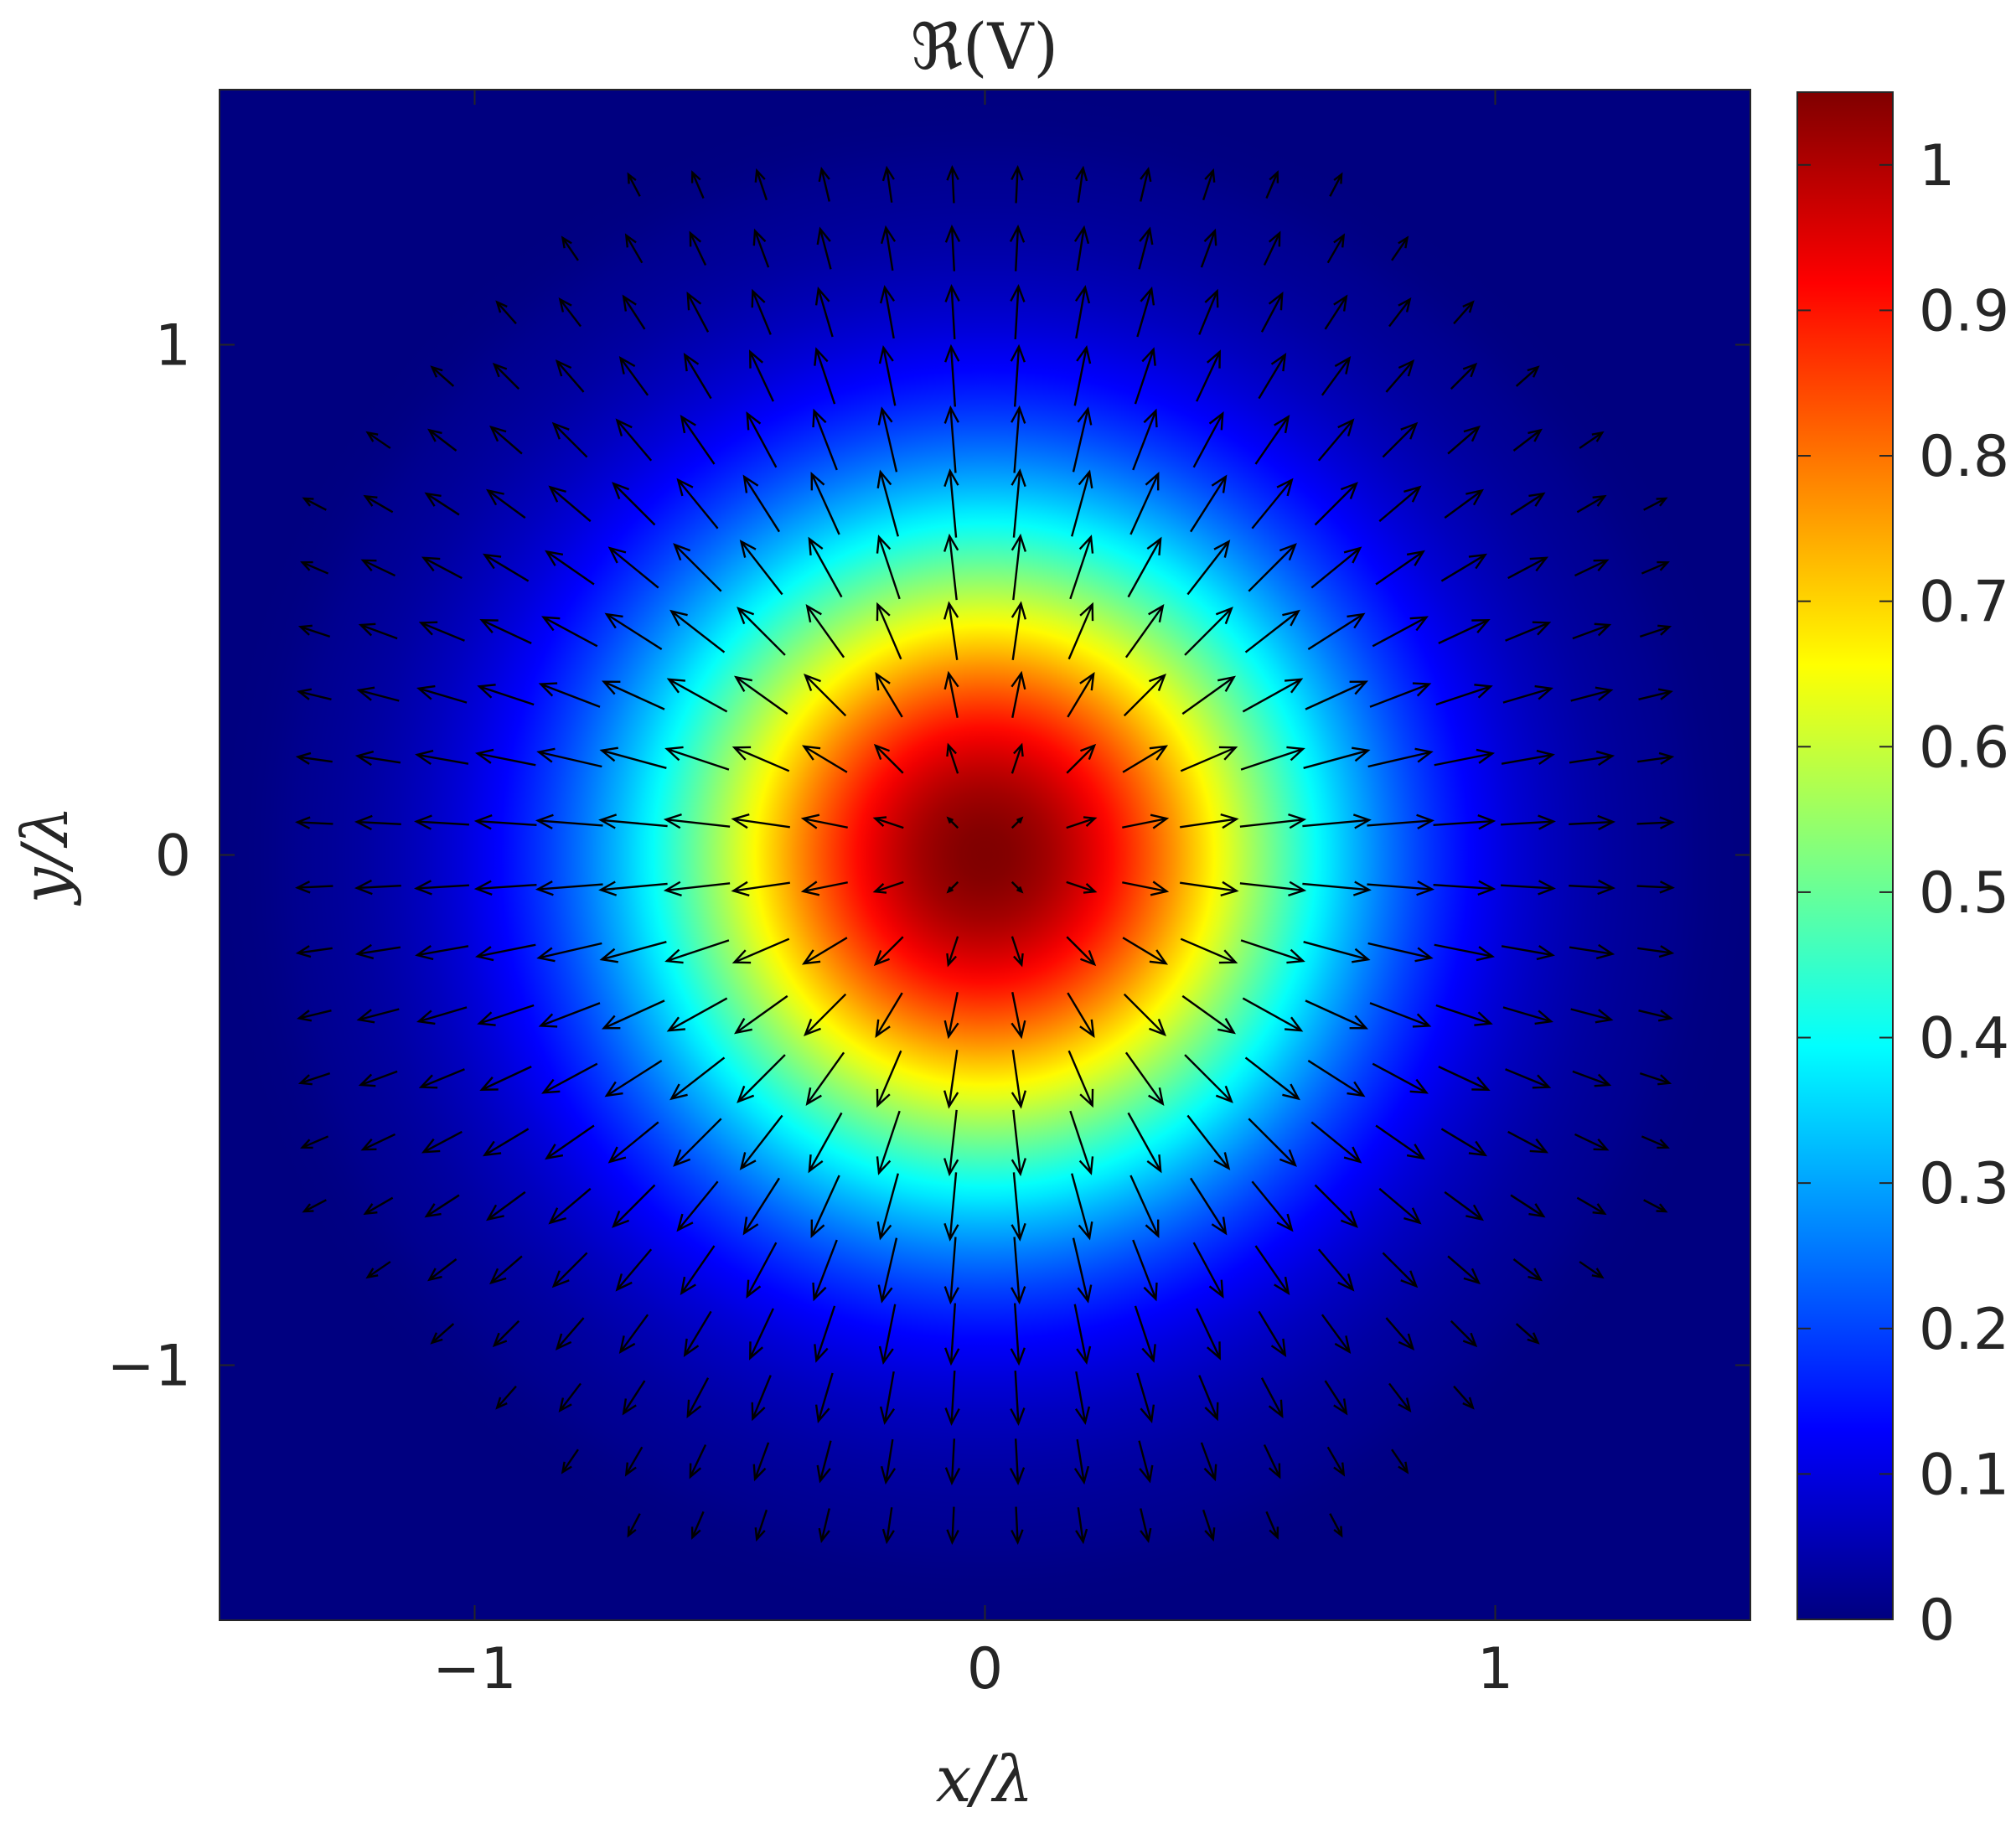 The height and width of the screenshot is (1823, 2016). Describe the element at coordinates (1964, 1330) in the screenshot. I see `colorbar-tick-label: 0.2` at that location.